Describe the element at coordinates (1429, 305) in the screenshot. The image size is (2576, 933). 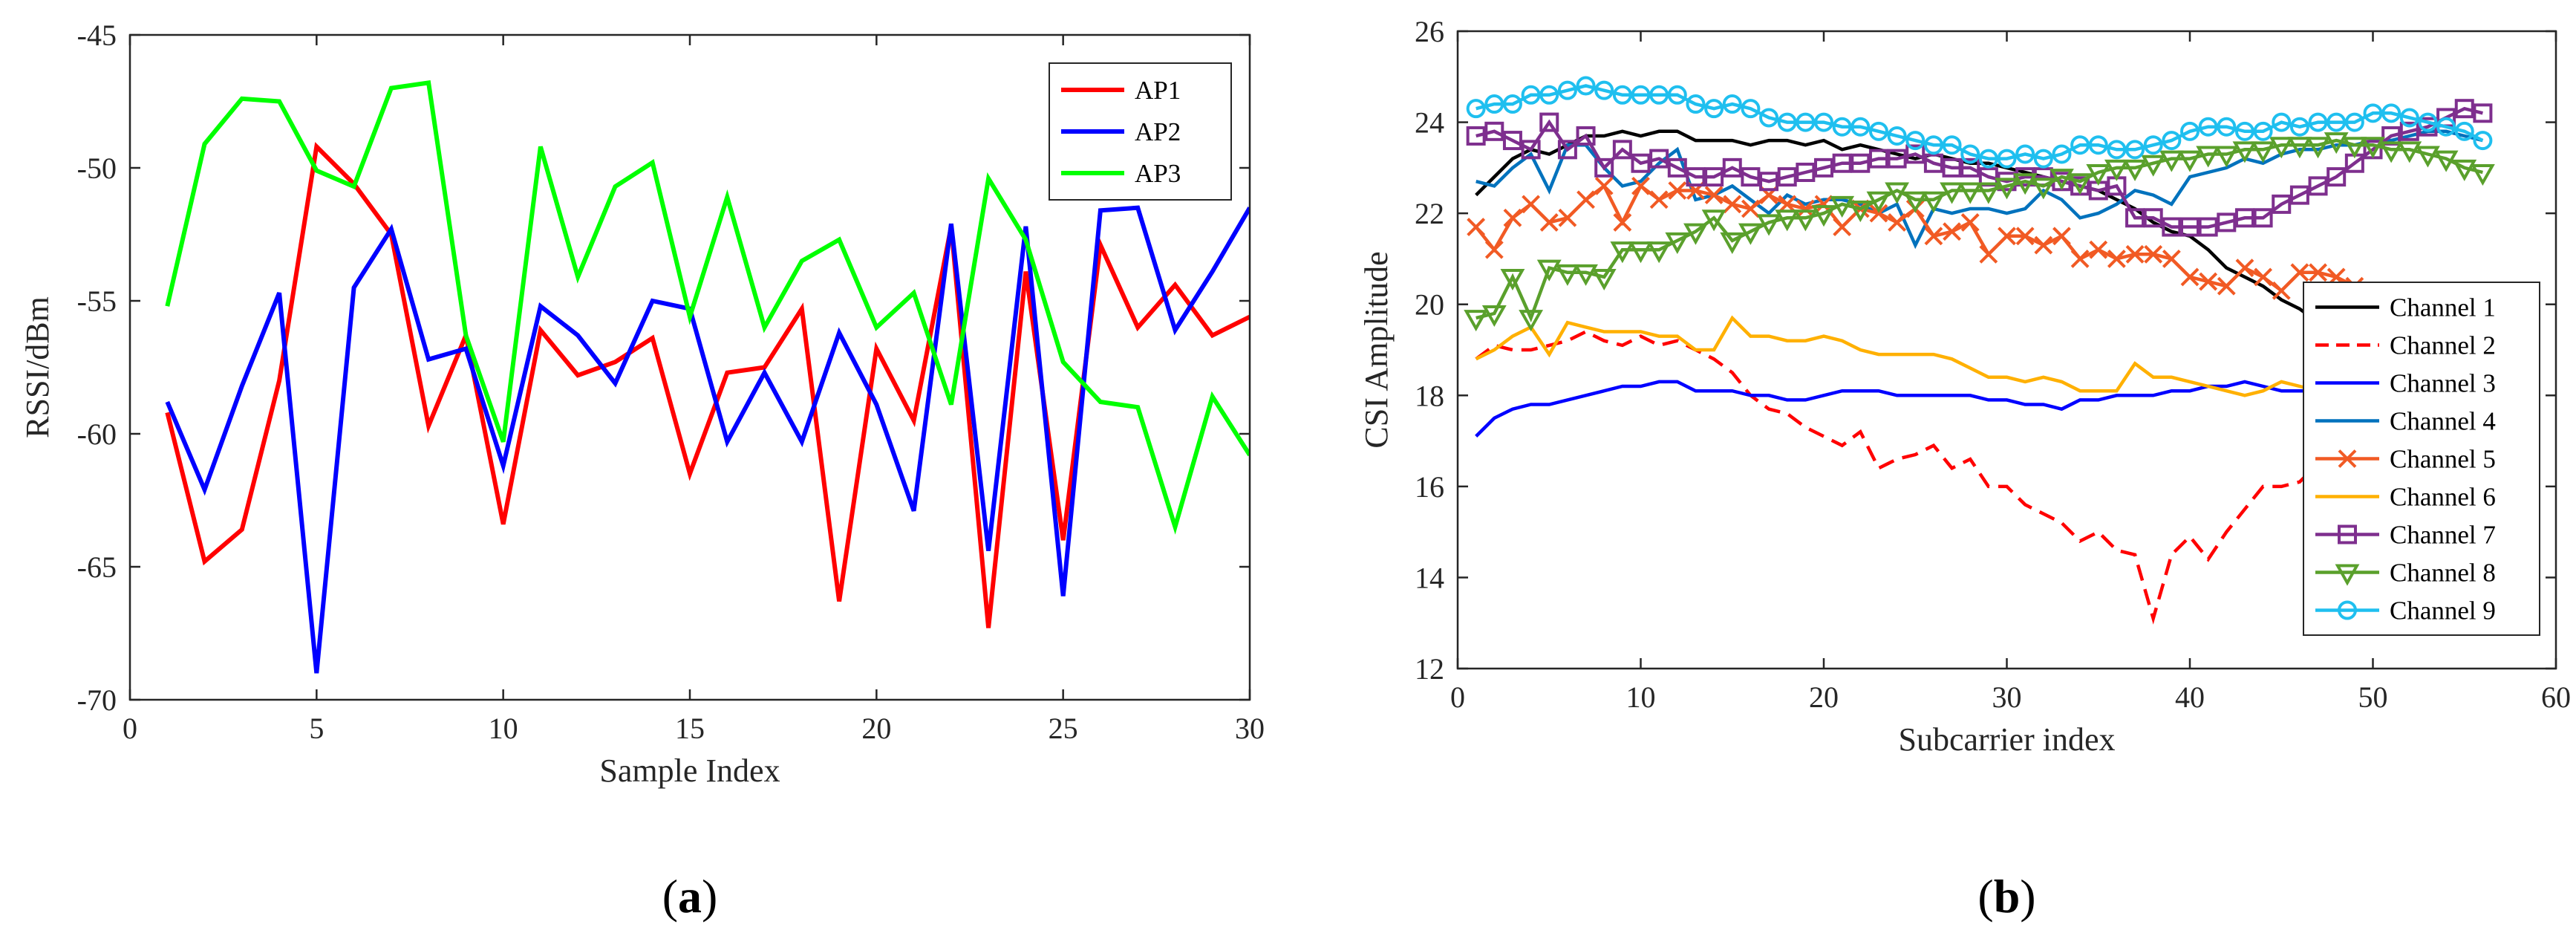
I see `y-tick-label: 20` at that location.